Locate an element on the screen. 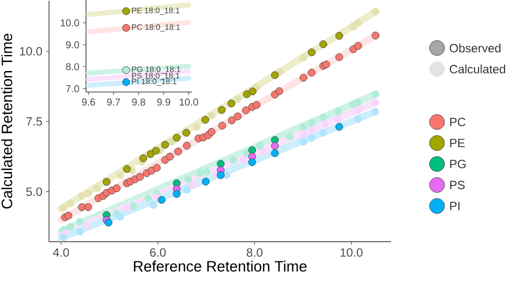  annotation: PS 18:0_18:1 is located at coordinates (156, 76).